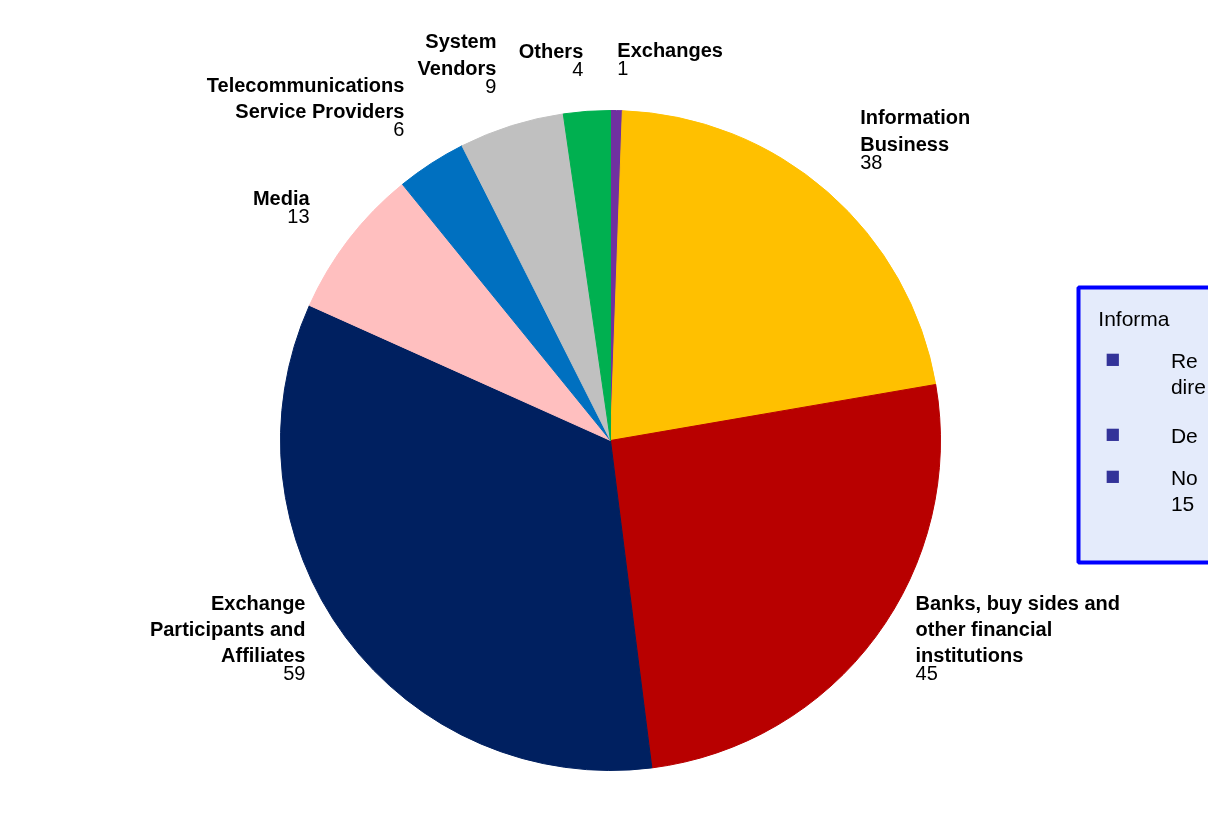  I want to click on text: ■ De, so click(1151, 436).